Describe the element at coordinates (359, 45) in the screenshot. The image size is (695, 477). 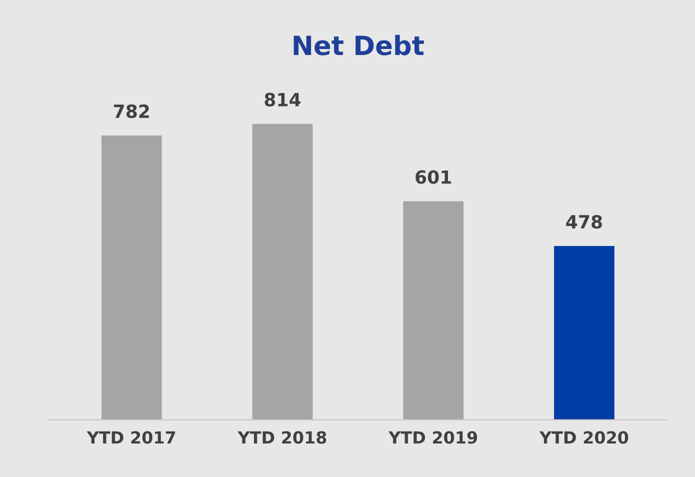
I see `chart-title: Net Debt` at that location.